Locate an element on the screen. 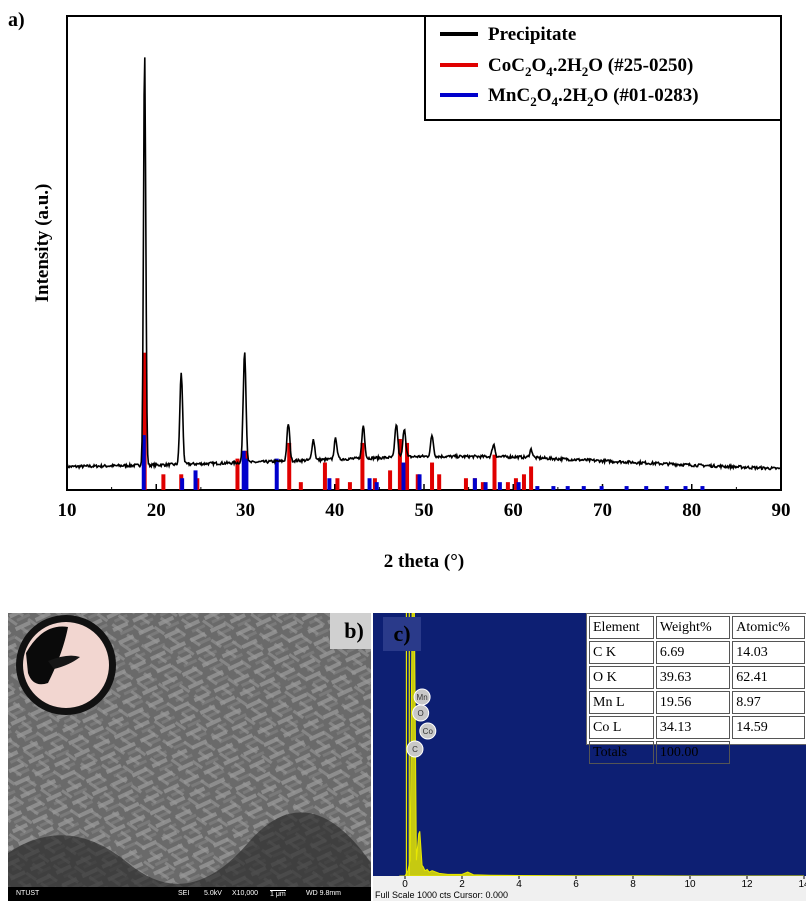 This screenshot has width=806, height=901. panel-b-label: b) is located at coordinates (350, 631).